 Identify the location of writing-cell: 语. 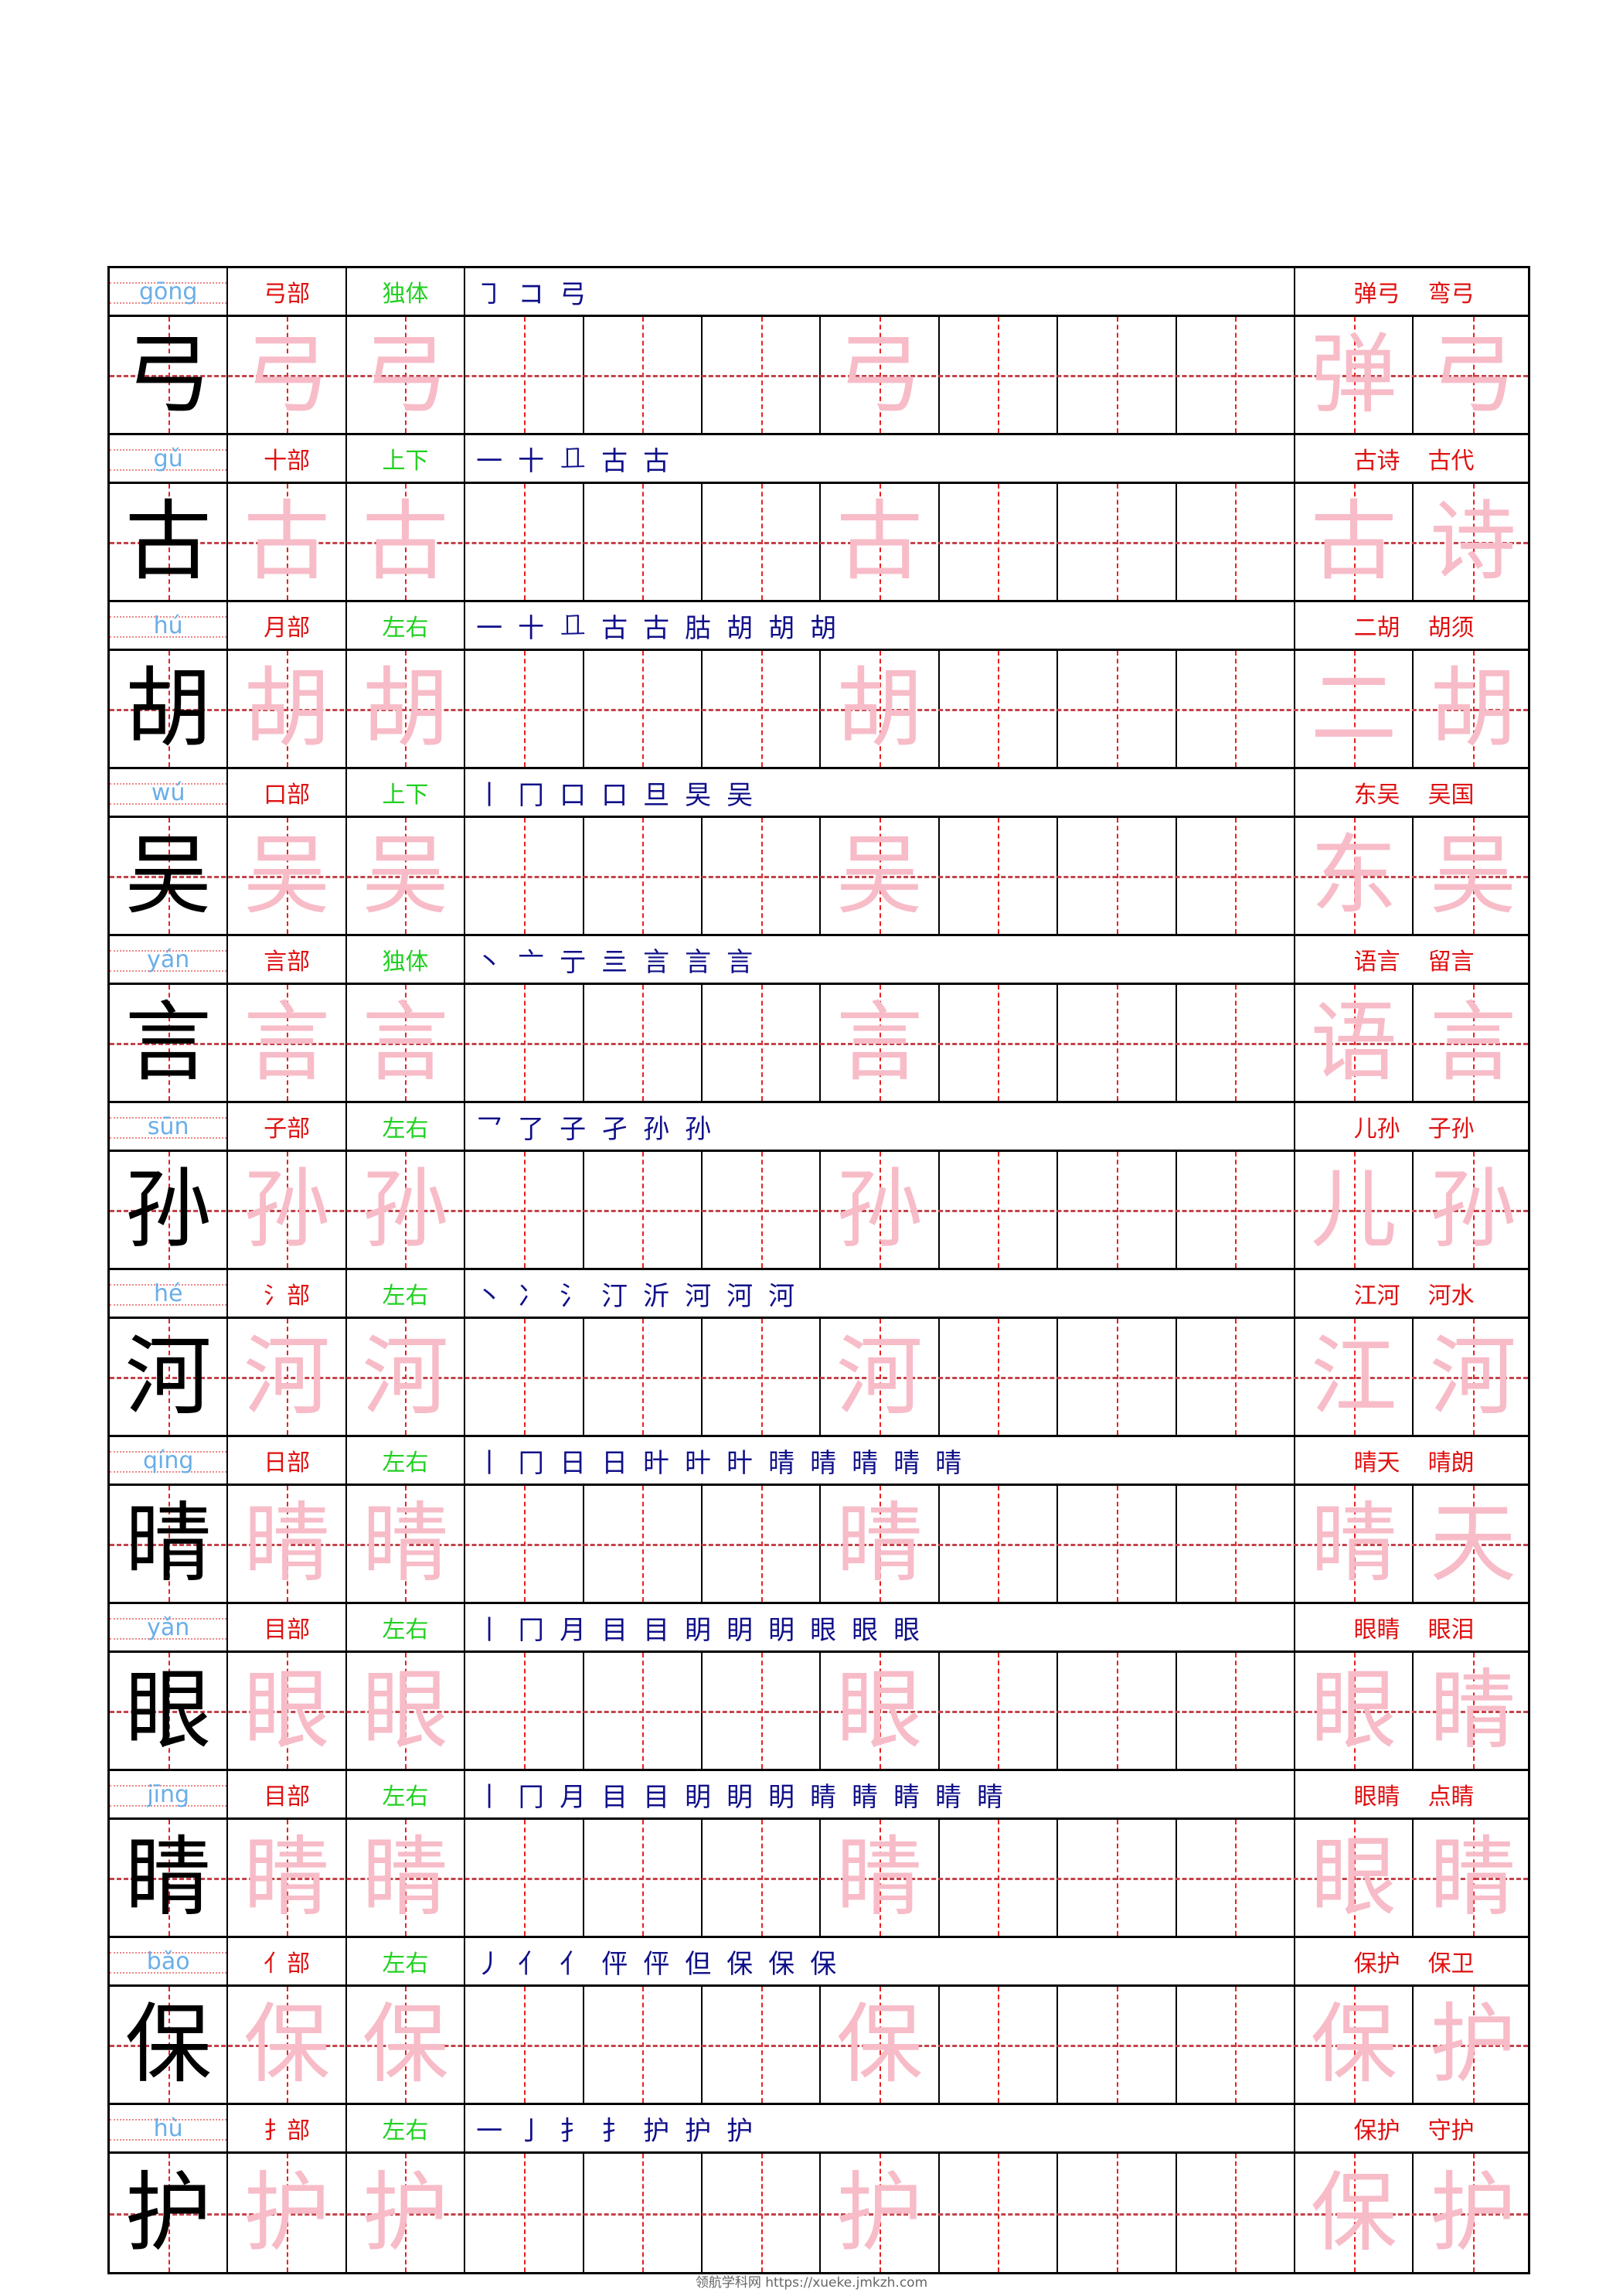
(1354, 1043).